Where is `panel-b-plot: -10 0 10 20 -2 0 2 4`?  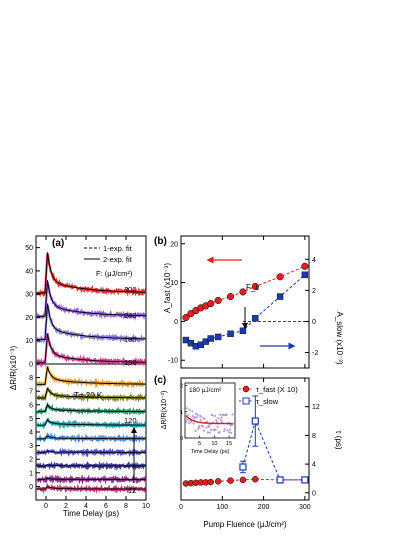 panel-b-plot: -10 0 10 20 -2 0 2 4 is located at coordinates (243, 302).